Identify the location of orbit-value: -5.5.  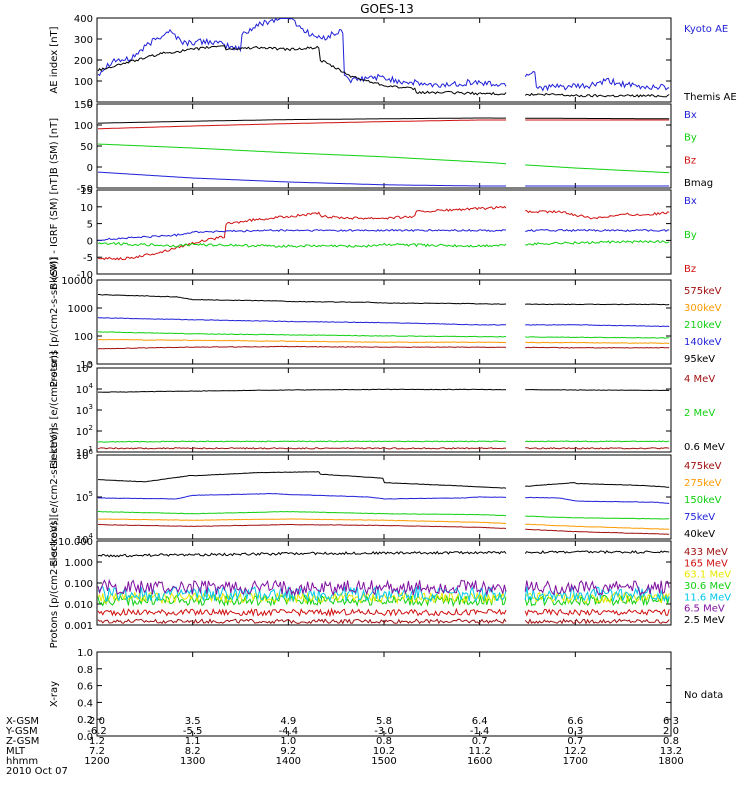
(193, 731).